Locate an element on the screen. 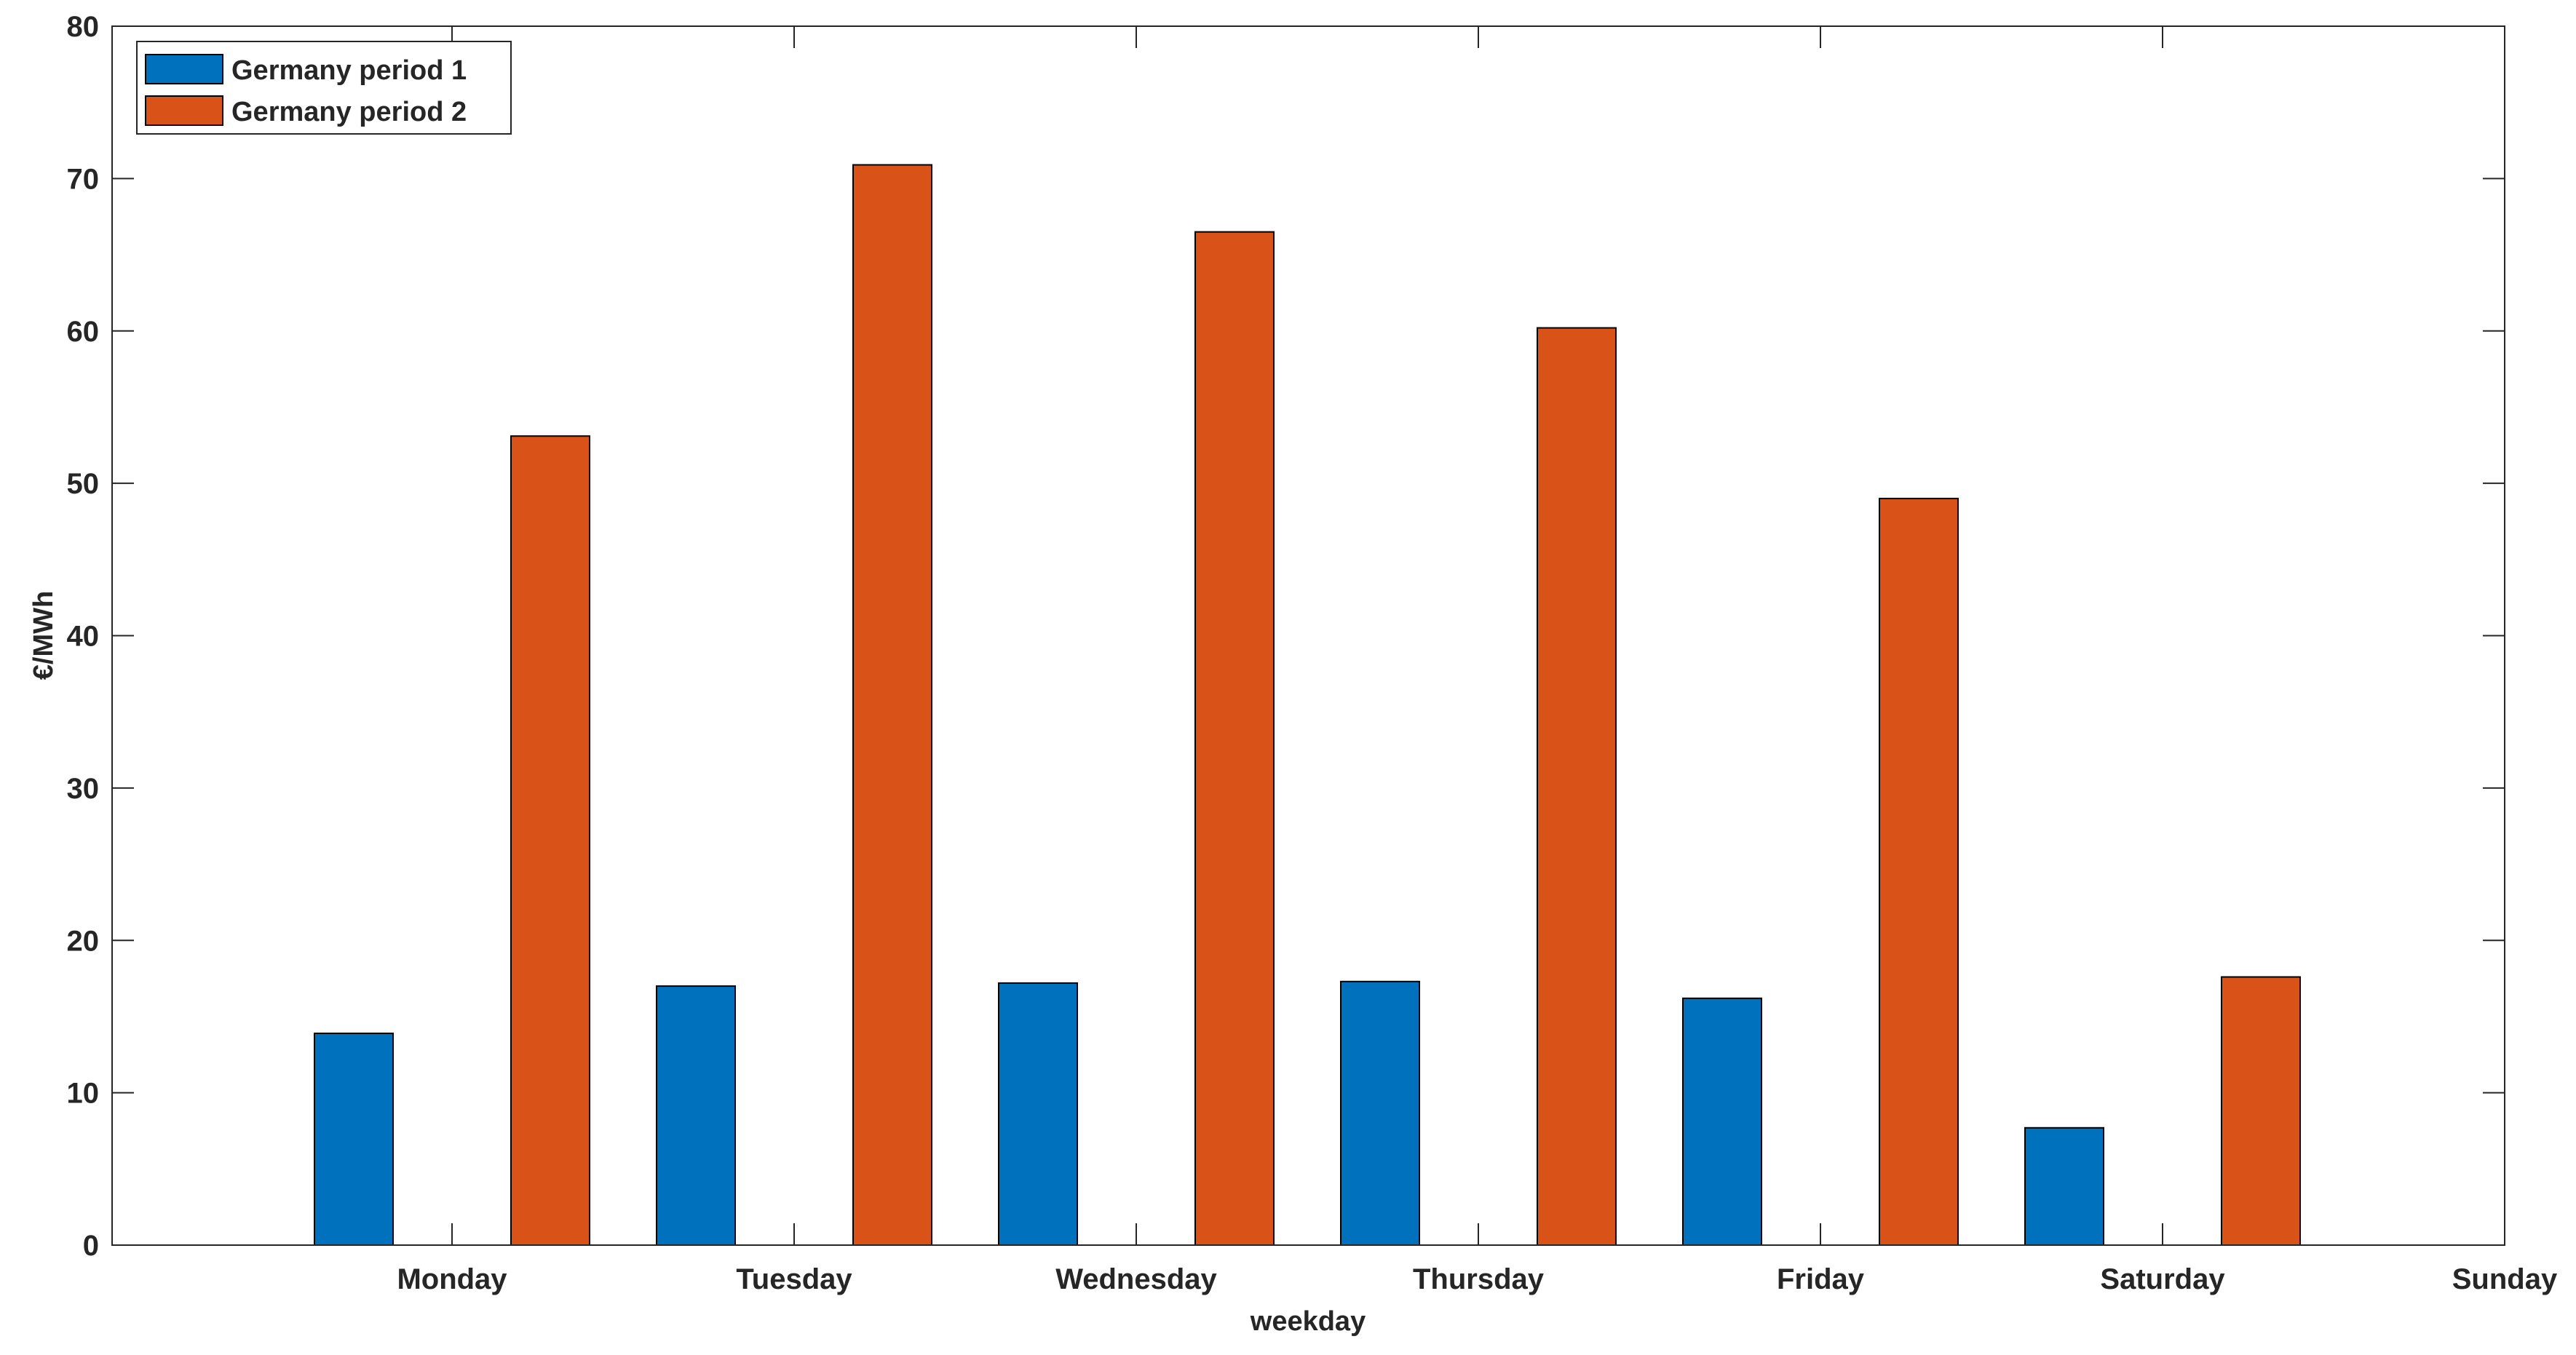 Image resolution: width=2576 pixels, height=1355 pixels. y-tick-labels: 0 10 20 30 40 50 60 70 80 is located at coordinates (83, 636).